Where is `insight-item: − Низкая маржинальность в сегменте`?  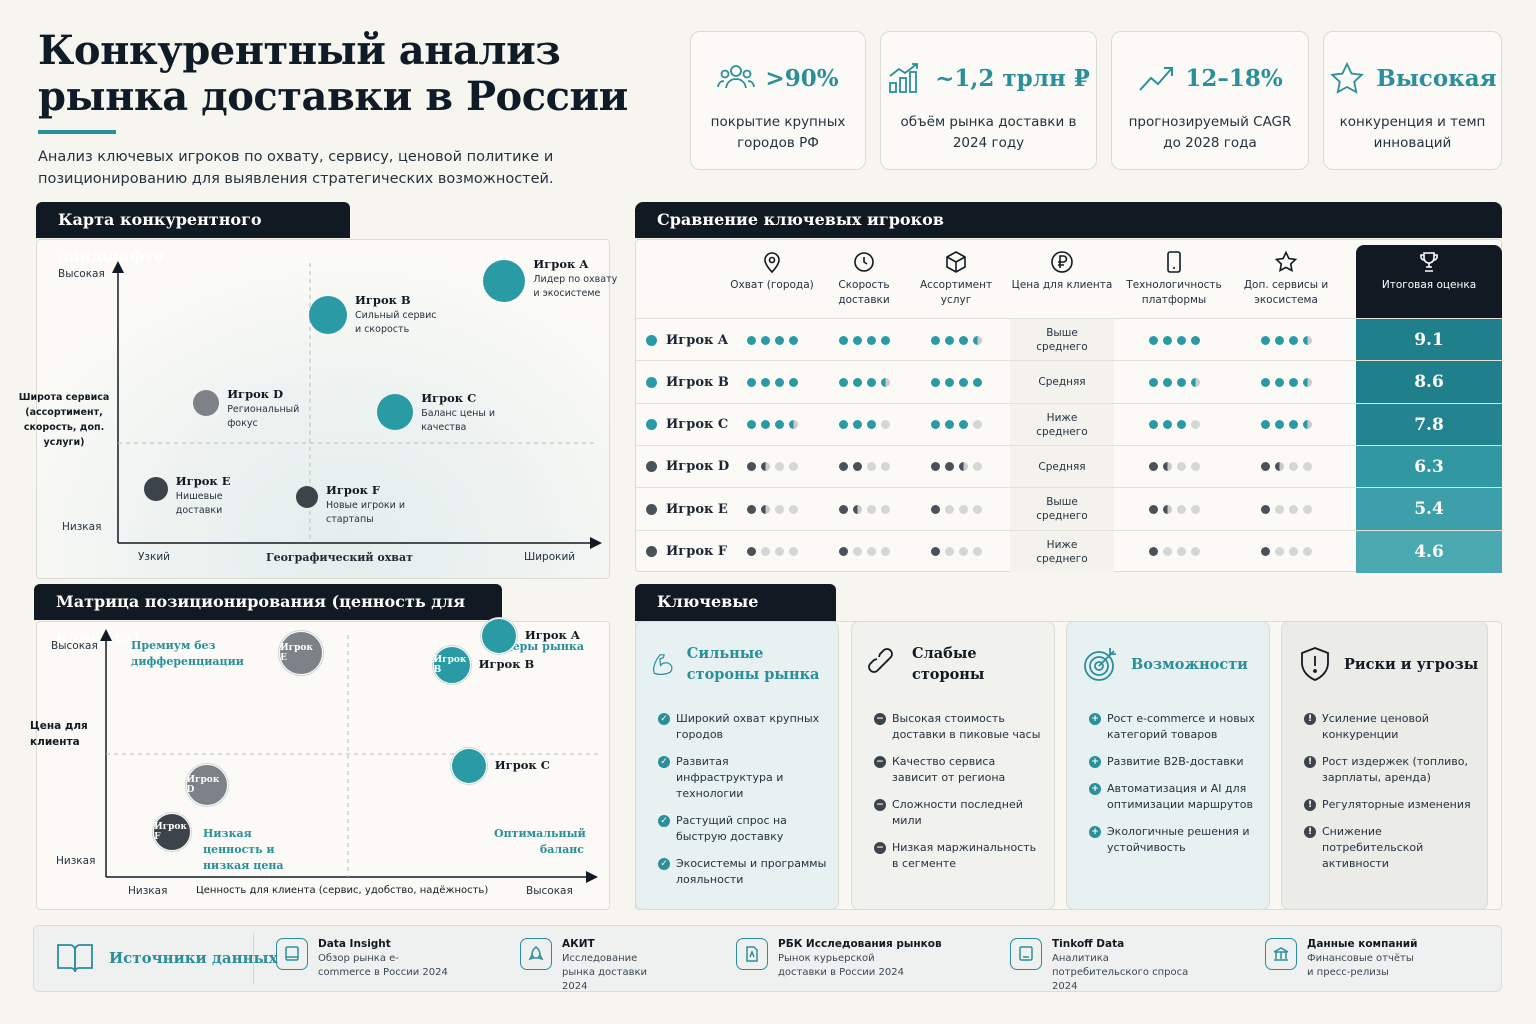 insight-item: − Низкая маржинальность в сегменте is located at coordinates (959, 856).